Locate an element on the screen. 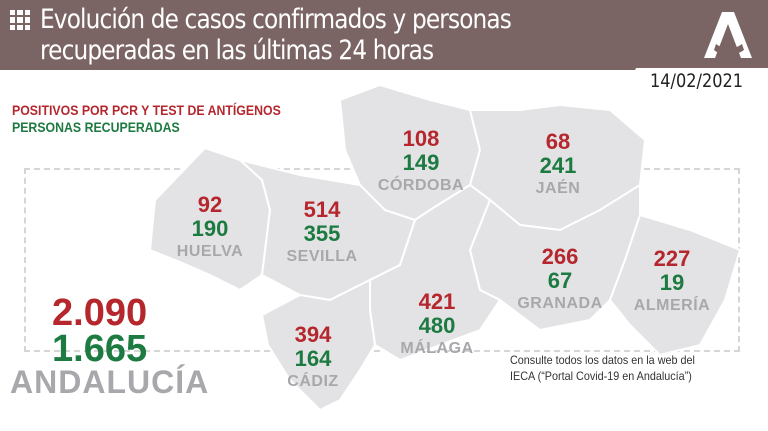  province-shape-almeria is located at coordinates (675, 285).